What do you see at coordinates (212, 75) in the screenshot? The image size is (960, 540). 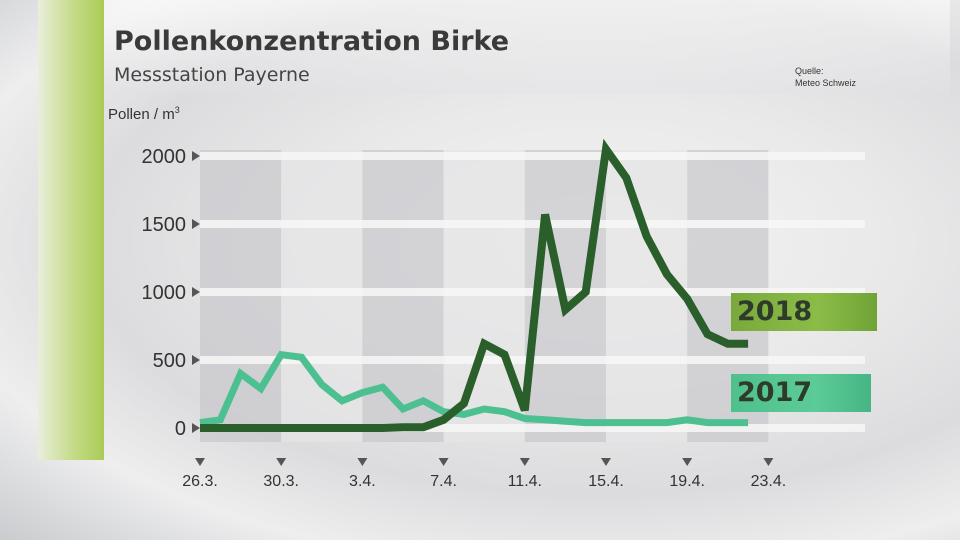 I see `chart-subtitle: Messstation Payerne` at bounding box center [212, 75].